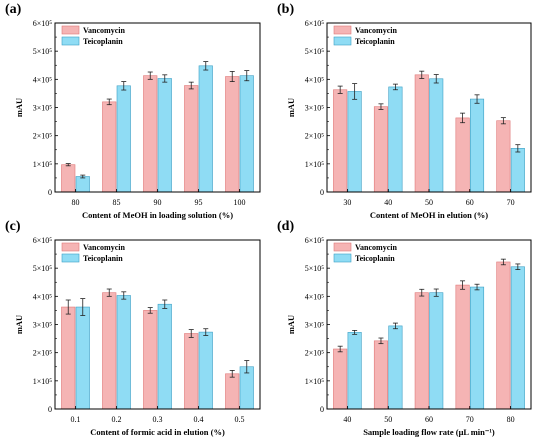  Describe the element at coordinates (285, 9) in the screenshot. I see `panel-label: (b)` at that location.